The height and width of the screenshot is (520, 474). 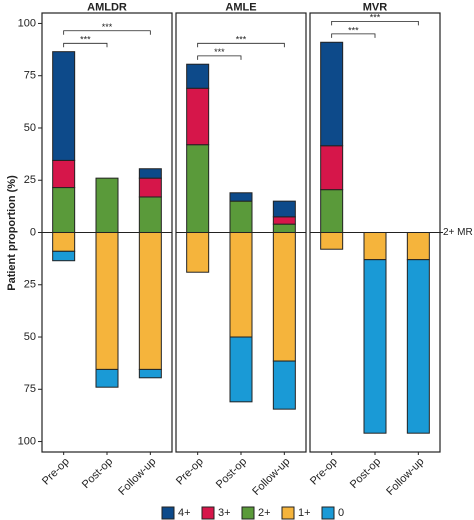 I want to click on zero-label: 2+ MR, so click(x=458, y=232).